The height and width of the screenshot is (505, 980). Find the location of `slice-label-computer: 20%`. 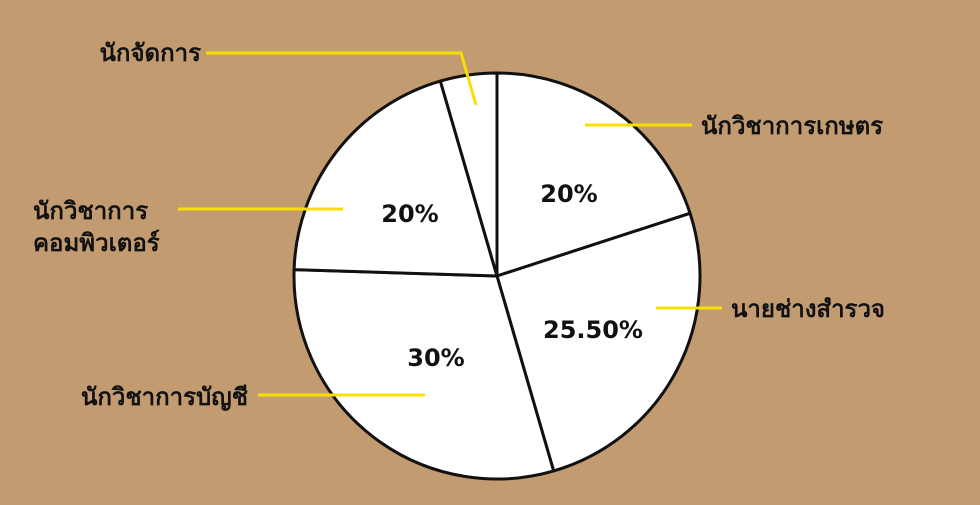

slice-label-computer: 20% is located at coordinates (409, 214).